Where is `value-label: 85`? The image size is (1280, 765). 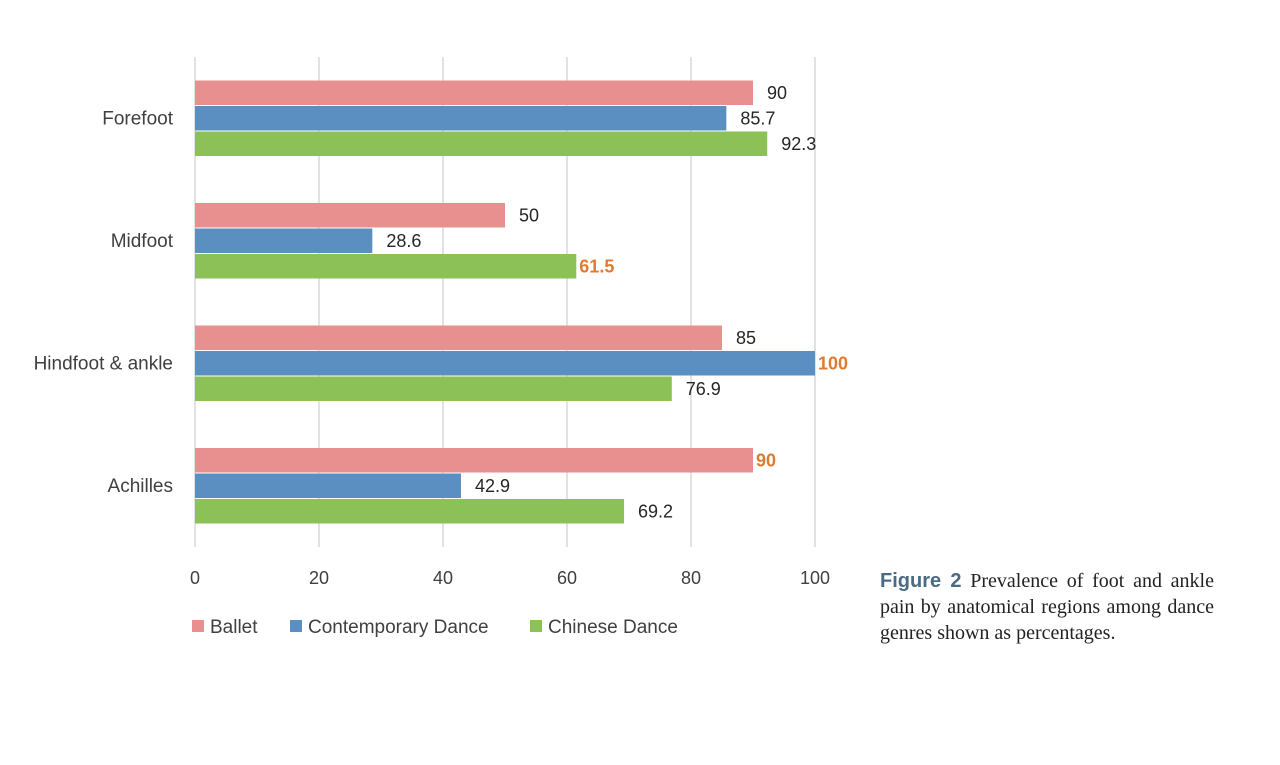
value-label: 85 is located at coordinates (746, 338).